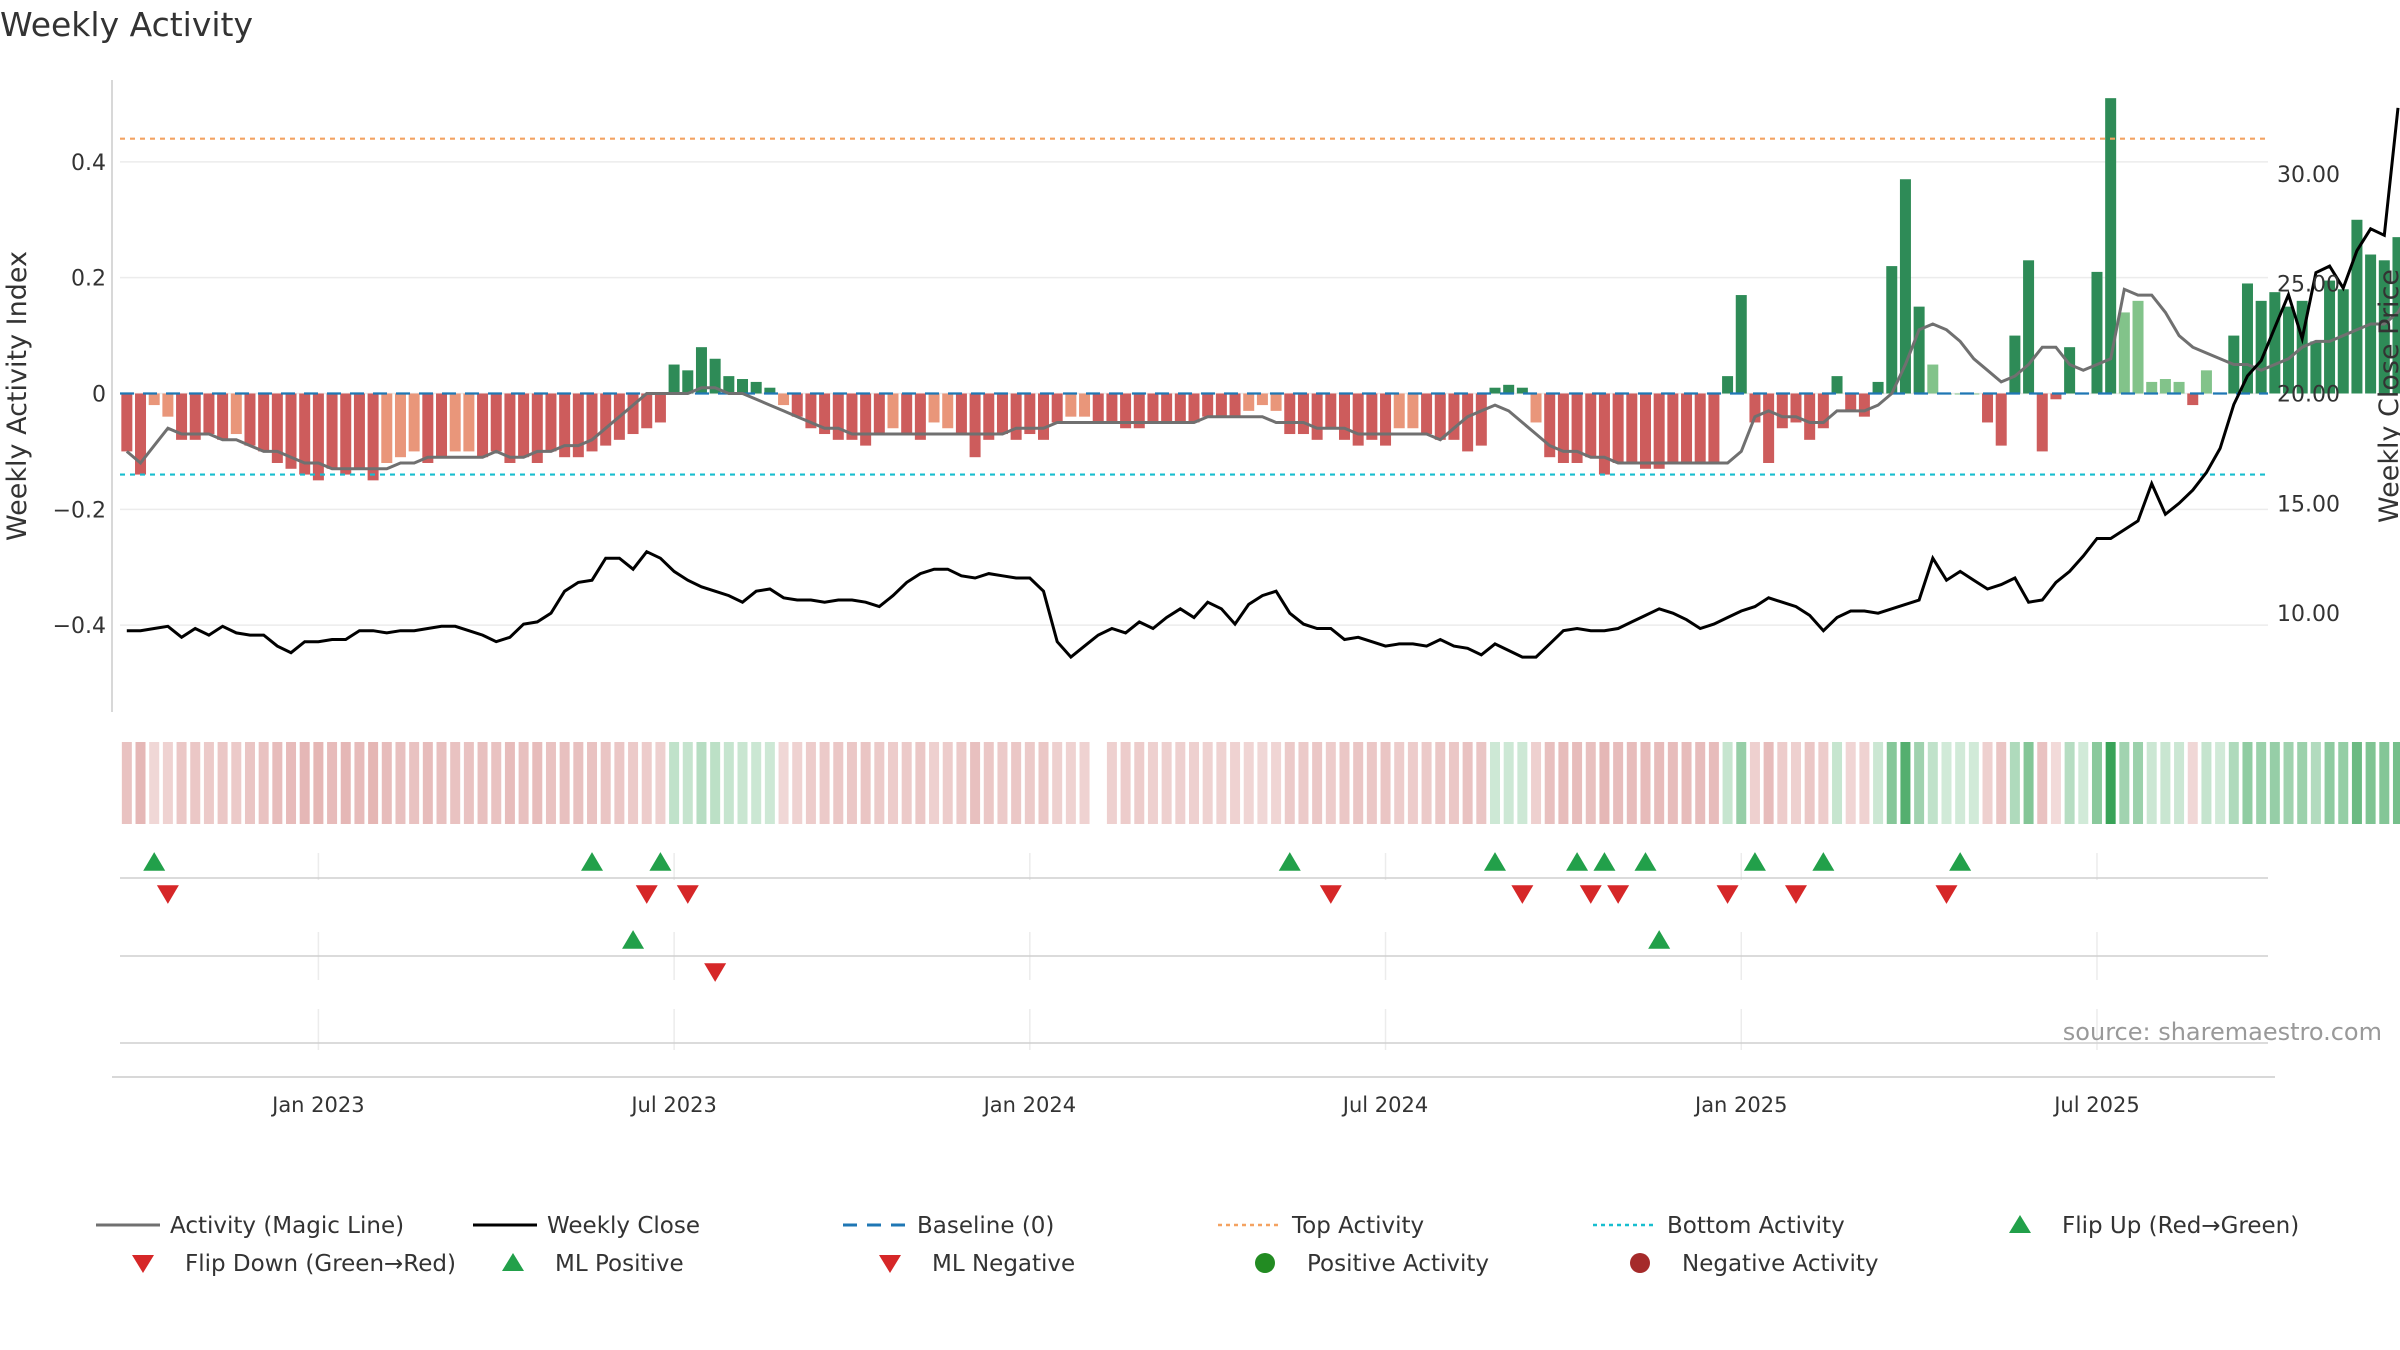 This screenshot has width=2400, height=1350. Describe the element at coordinates (1003, 1264) in the screenshot. I see `legend-label: ML Negative` at that location.